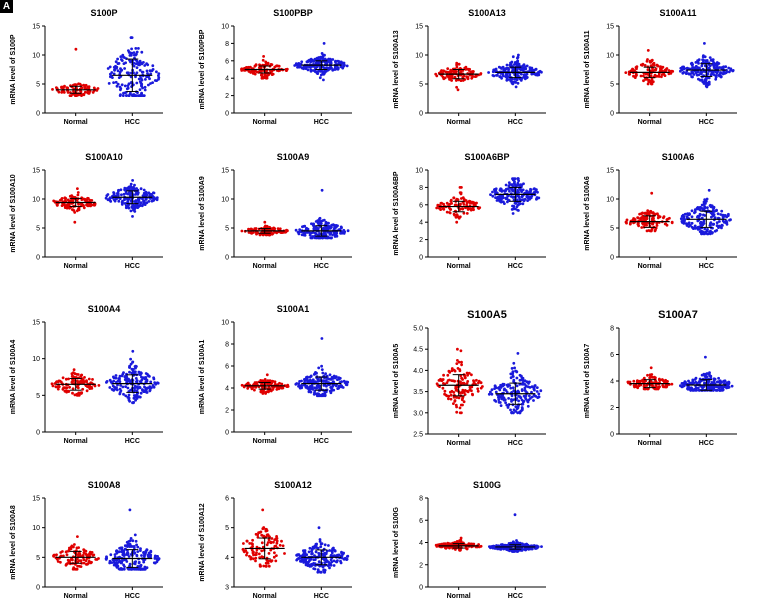  What do you see at coordinates (458, 76) in the screenshot?
I see `series-normal` at bounding box center [458, 76].